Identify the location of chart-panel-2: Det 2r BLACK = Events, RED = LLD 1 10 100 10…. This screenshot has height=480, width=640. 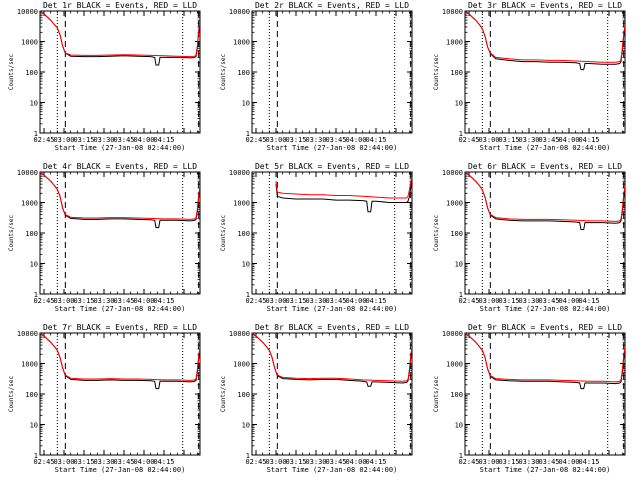
(316, 76).